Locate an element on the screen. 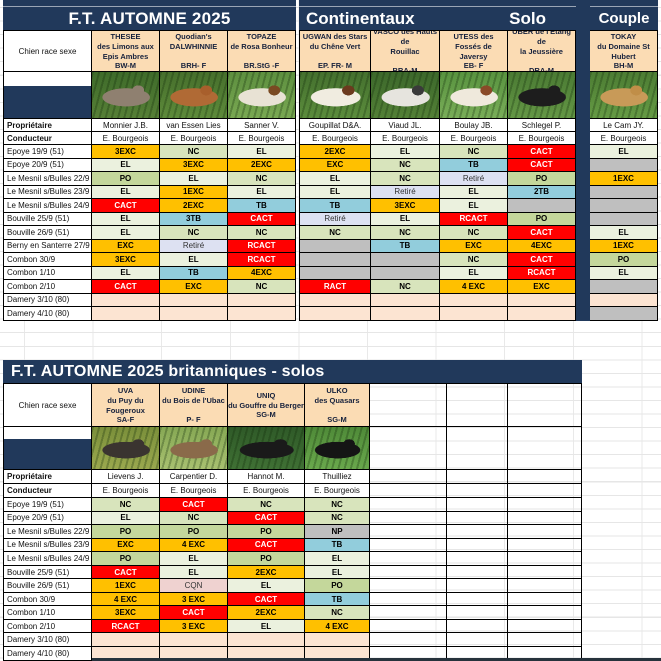  result-cell: 2TB is located at coordinates (542, 192).